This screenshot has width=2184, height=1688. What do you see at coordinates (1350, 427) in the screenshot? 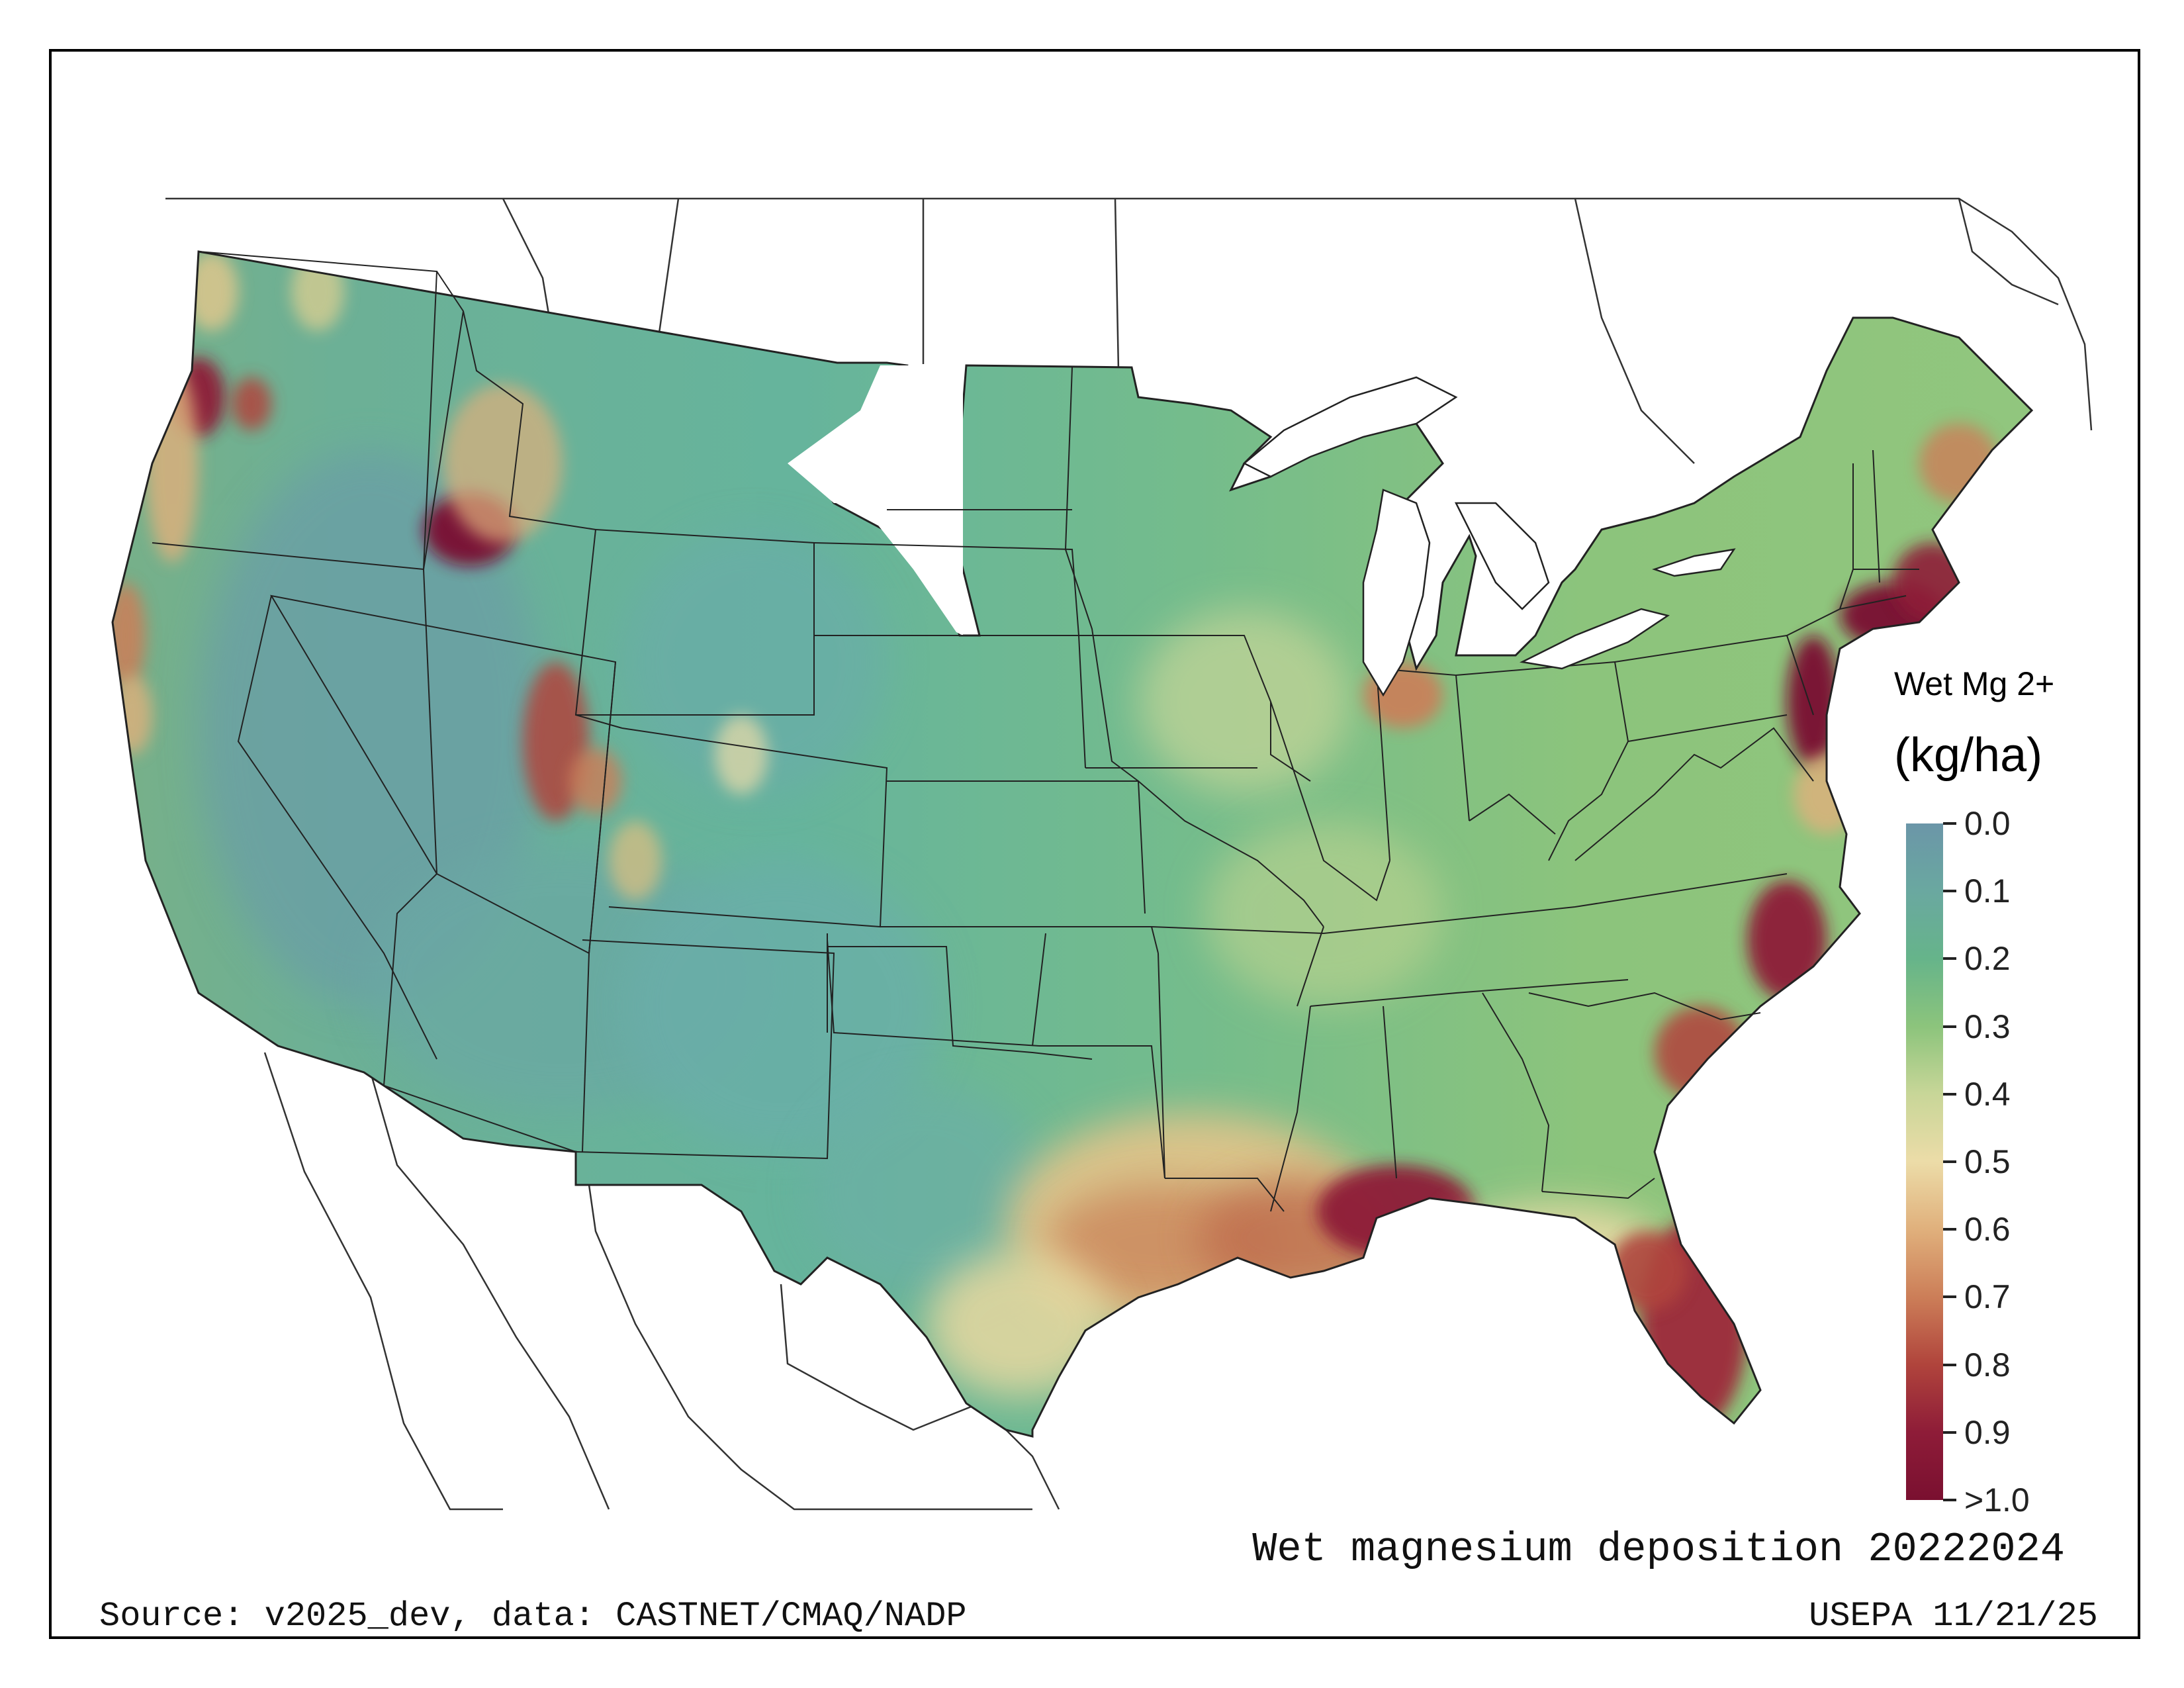
I see `lake-superior` at bounding box center [1350, 427].